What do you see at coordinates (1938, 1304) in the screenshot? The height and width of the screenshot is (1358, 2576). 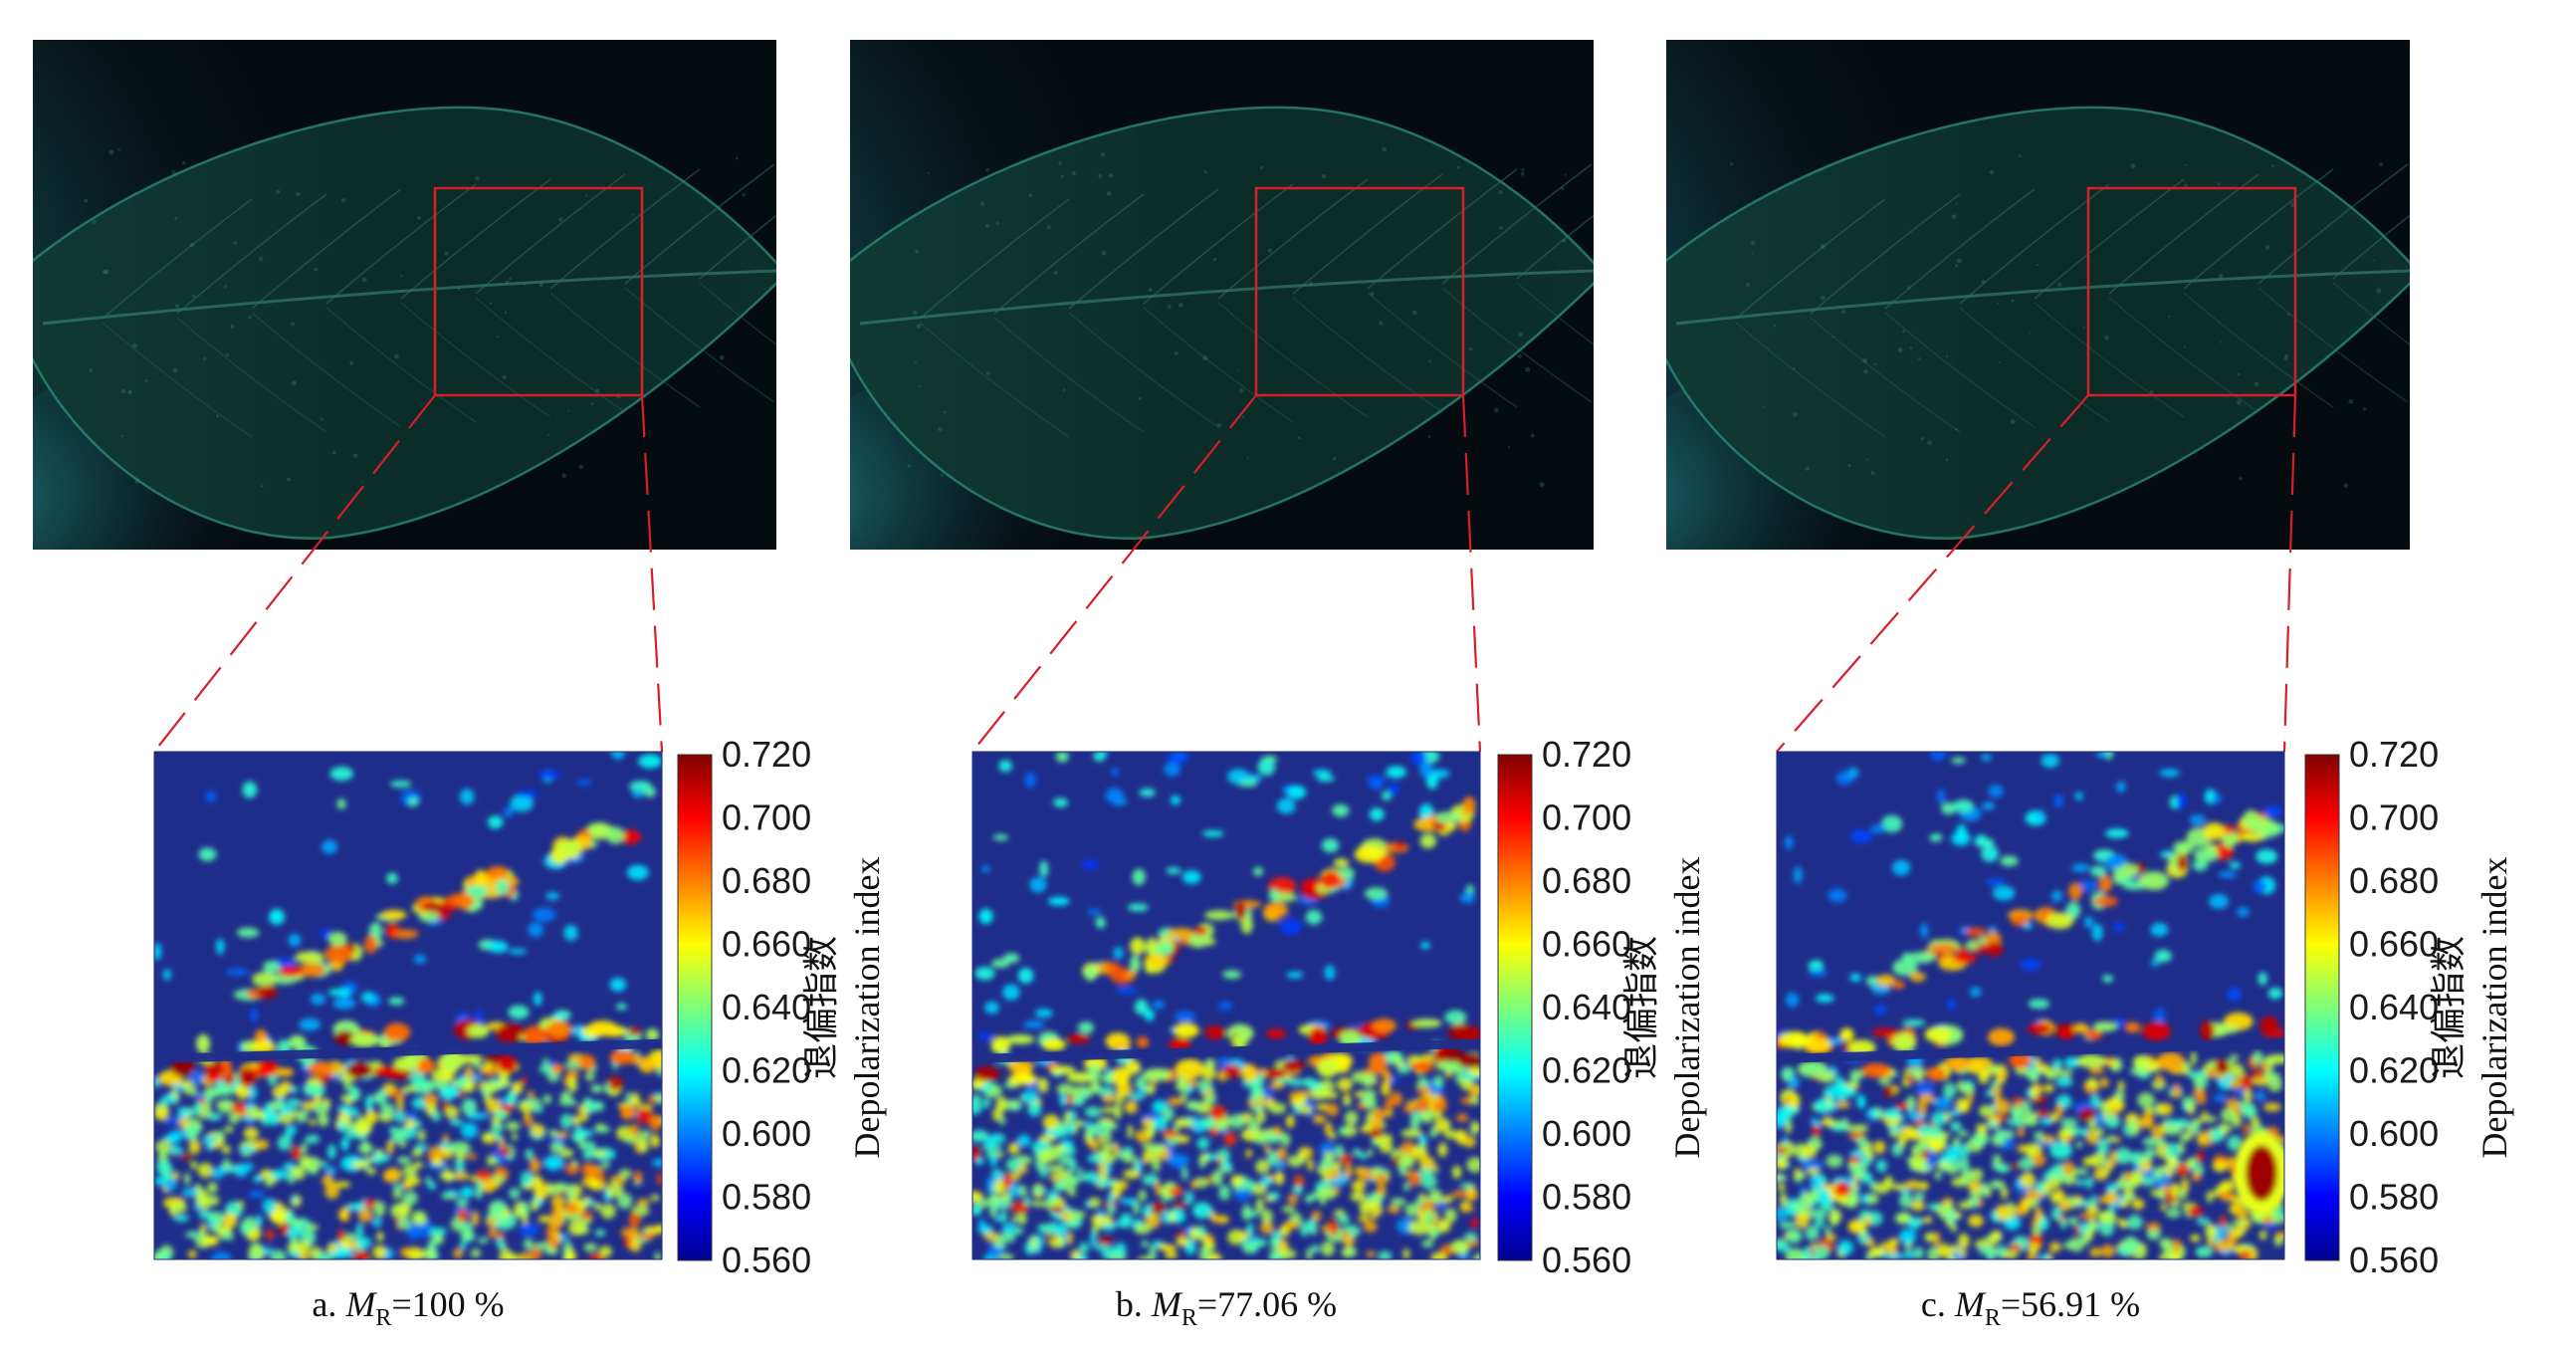 I see `caption-prefix: c.` at bounding box center [1938, 1304].